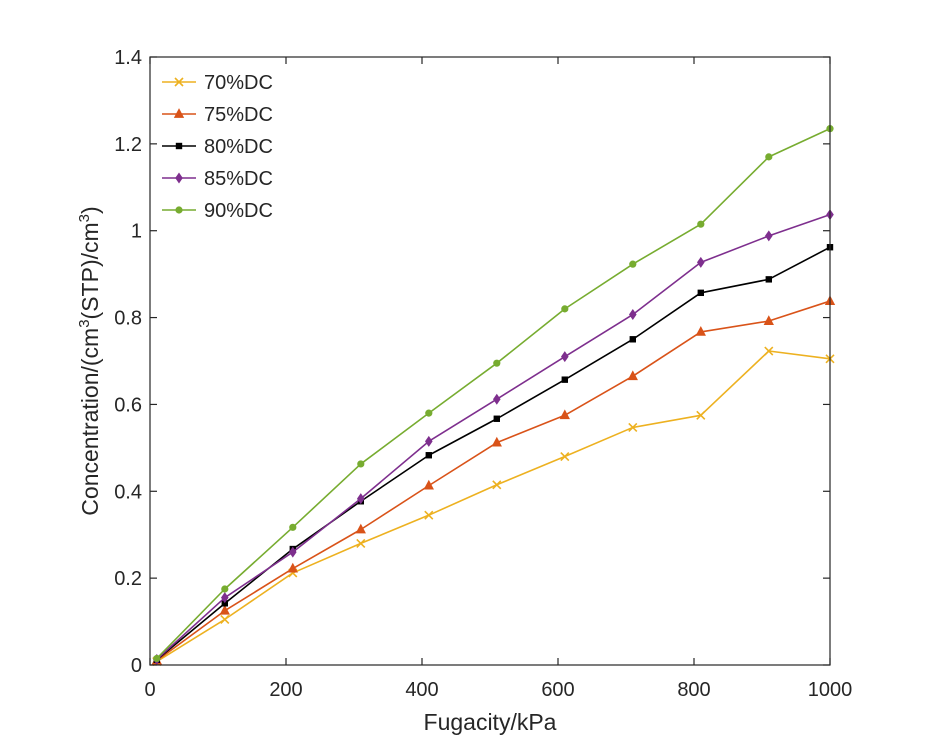 This screenshot has width=933, height=747. Describe the element at coordinates (128, 319) in the screenshot. I see `y-tick-label: 0.8` at that location.